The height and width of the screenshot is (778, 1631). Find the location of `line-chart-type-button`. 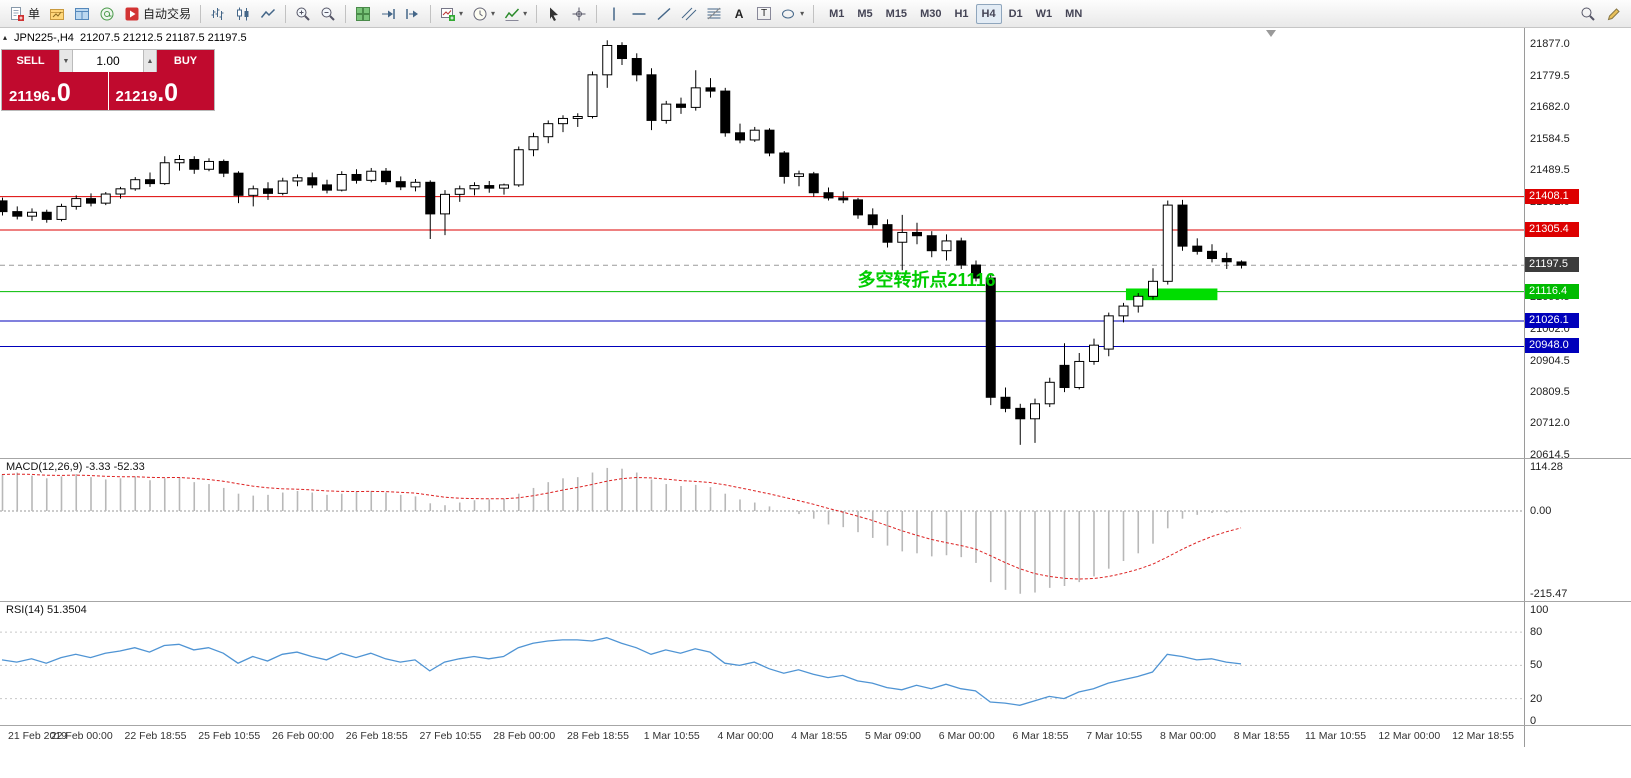

line-chart-type-button is located at coordinates (268, 14).